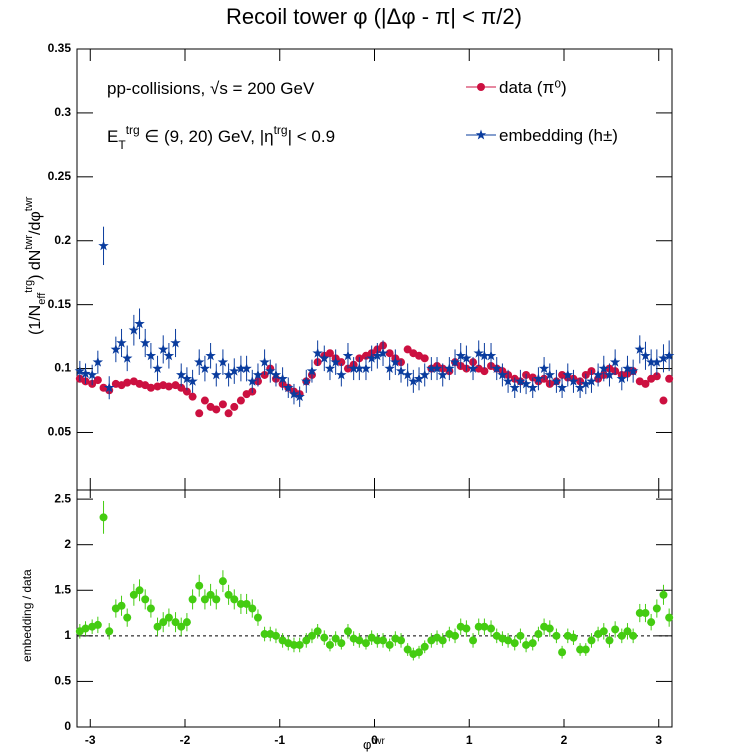 The width and height of the screenshot is (748, 755). Describe the element at coordinates (90, 740) in the screenshot. I see `x-tick-label: -3` at that location.